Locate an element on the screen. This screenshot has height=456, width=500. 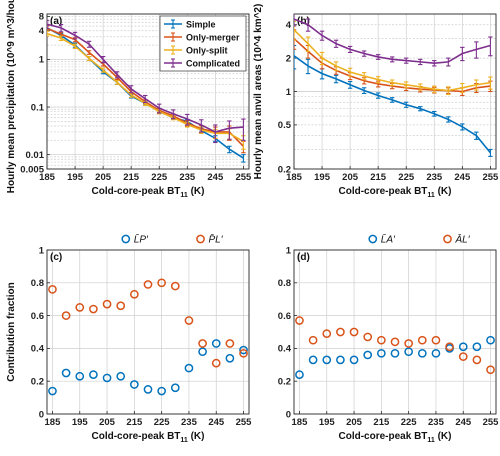
legend-label: Only-merger is located at coordinates (213, 37).